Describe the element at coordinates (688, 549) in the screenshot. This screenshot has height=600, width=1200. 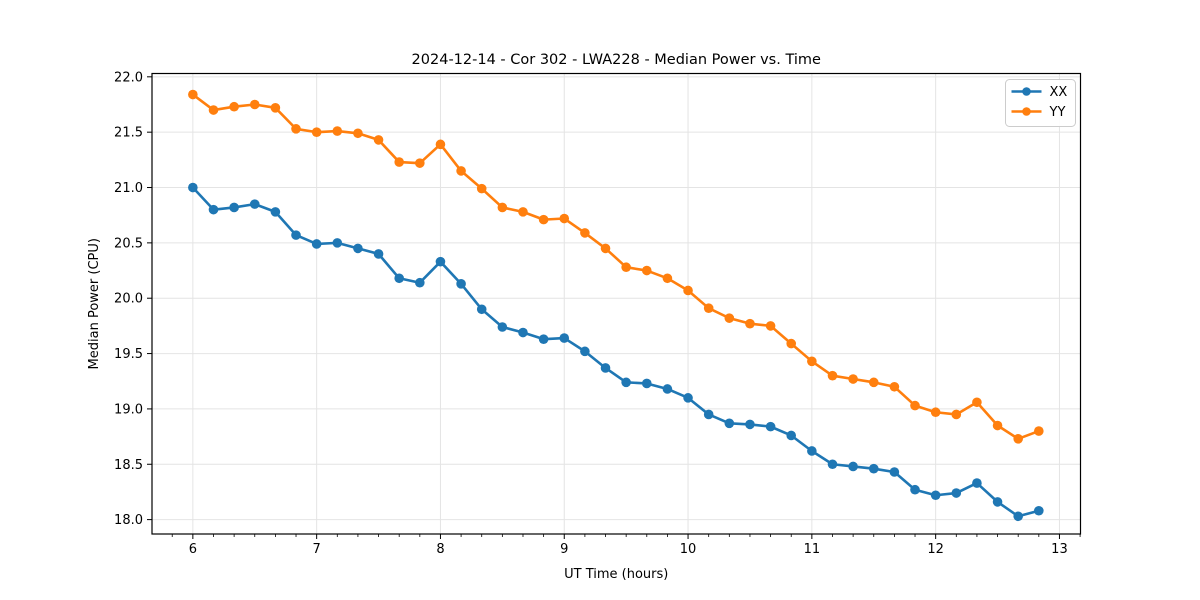
I see `x-tick-label: 10` at that location.